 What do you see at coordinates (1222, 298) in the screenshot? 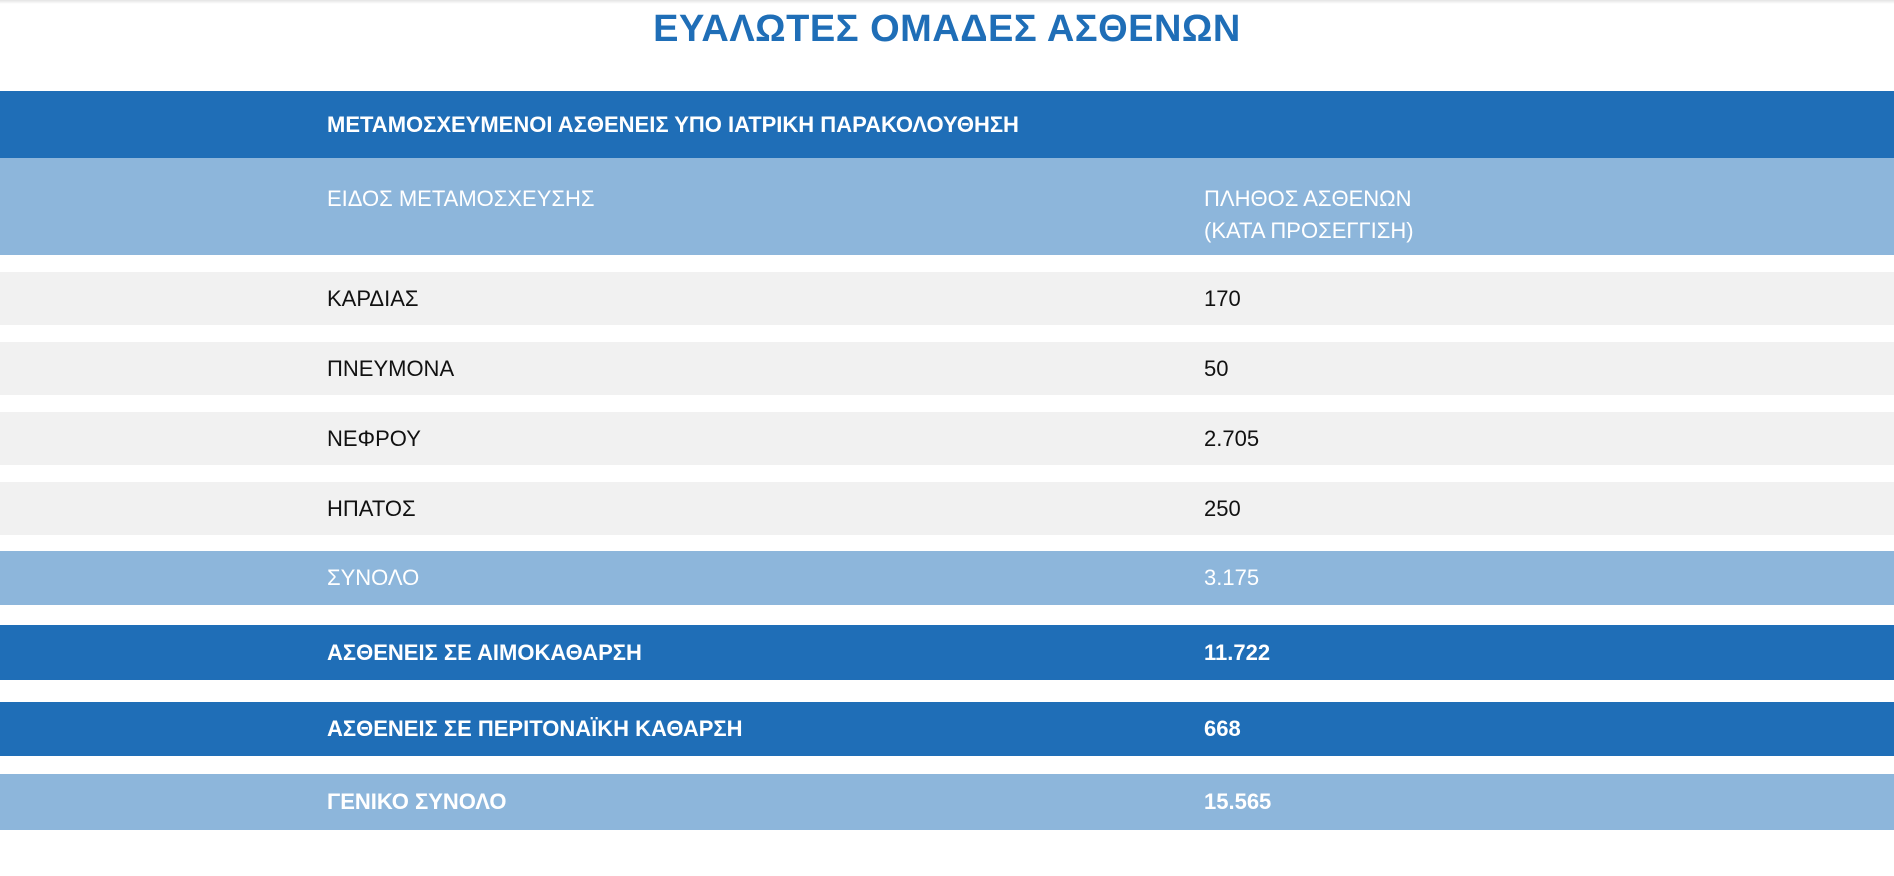
I see `row-value: 170` at bounding box center [1222, 298].